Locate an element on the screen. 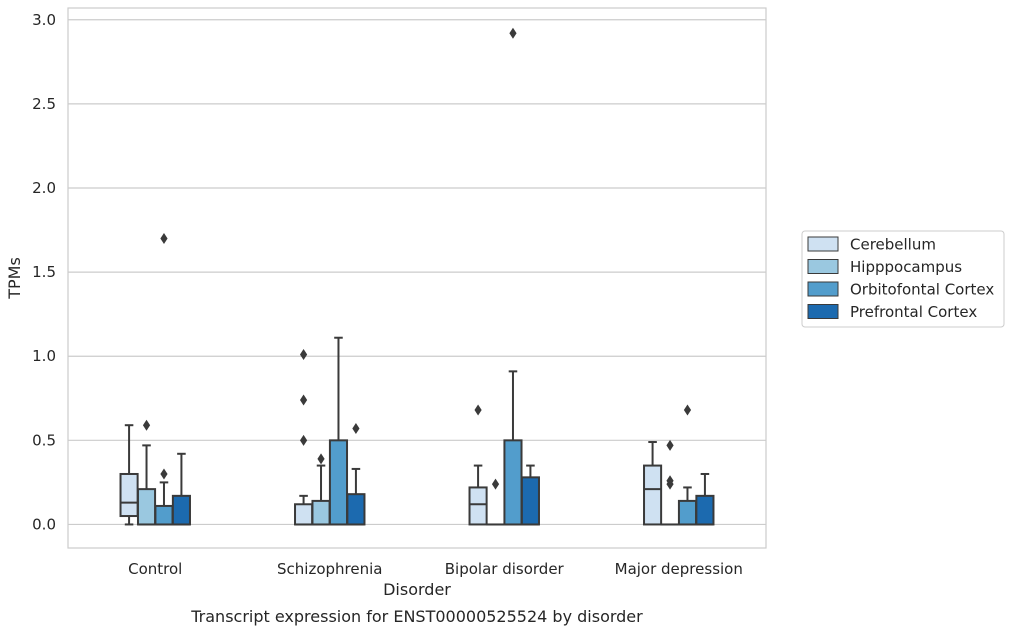  y-tick-label: 1.5 is located at coordinates (44, 272).